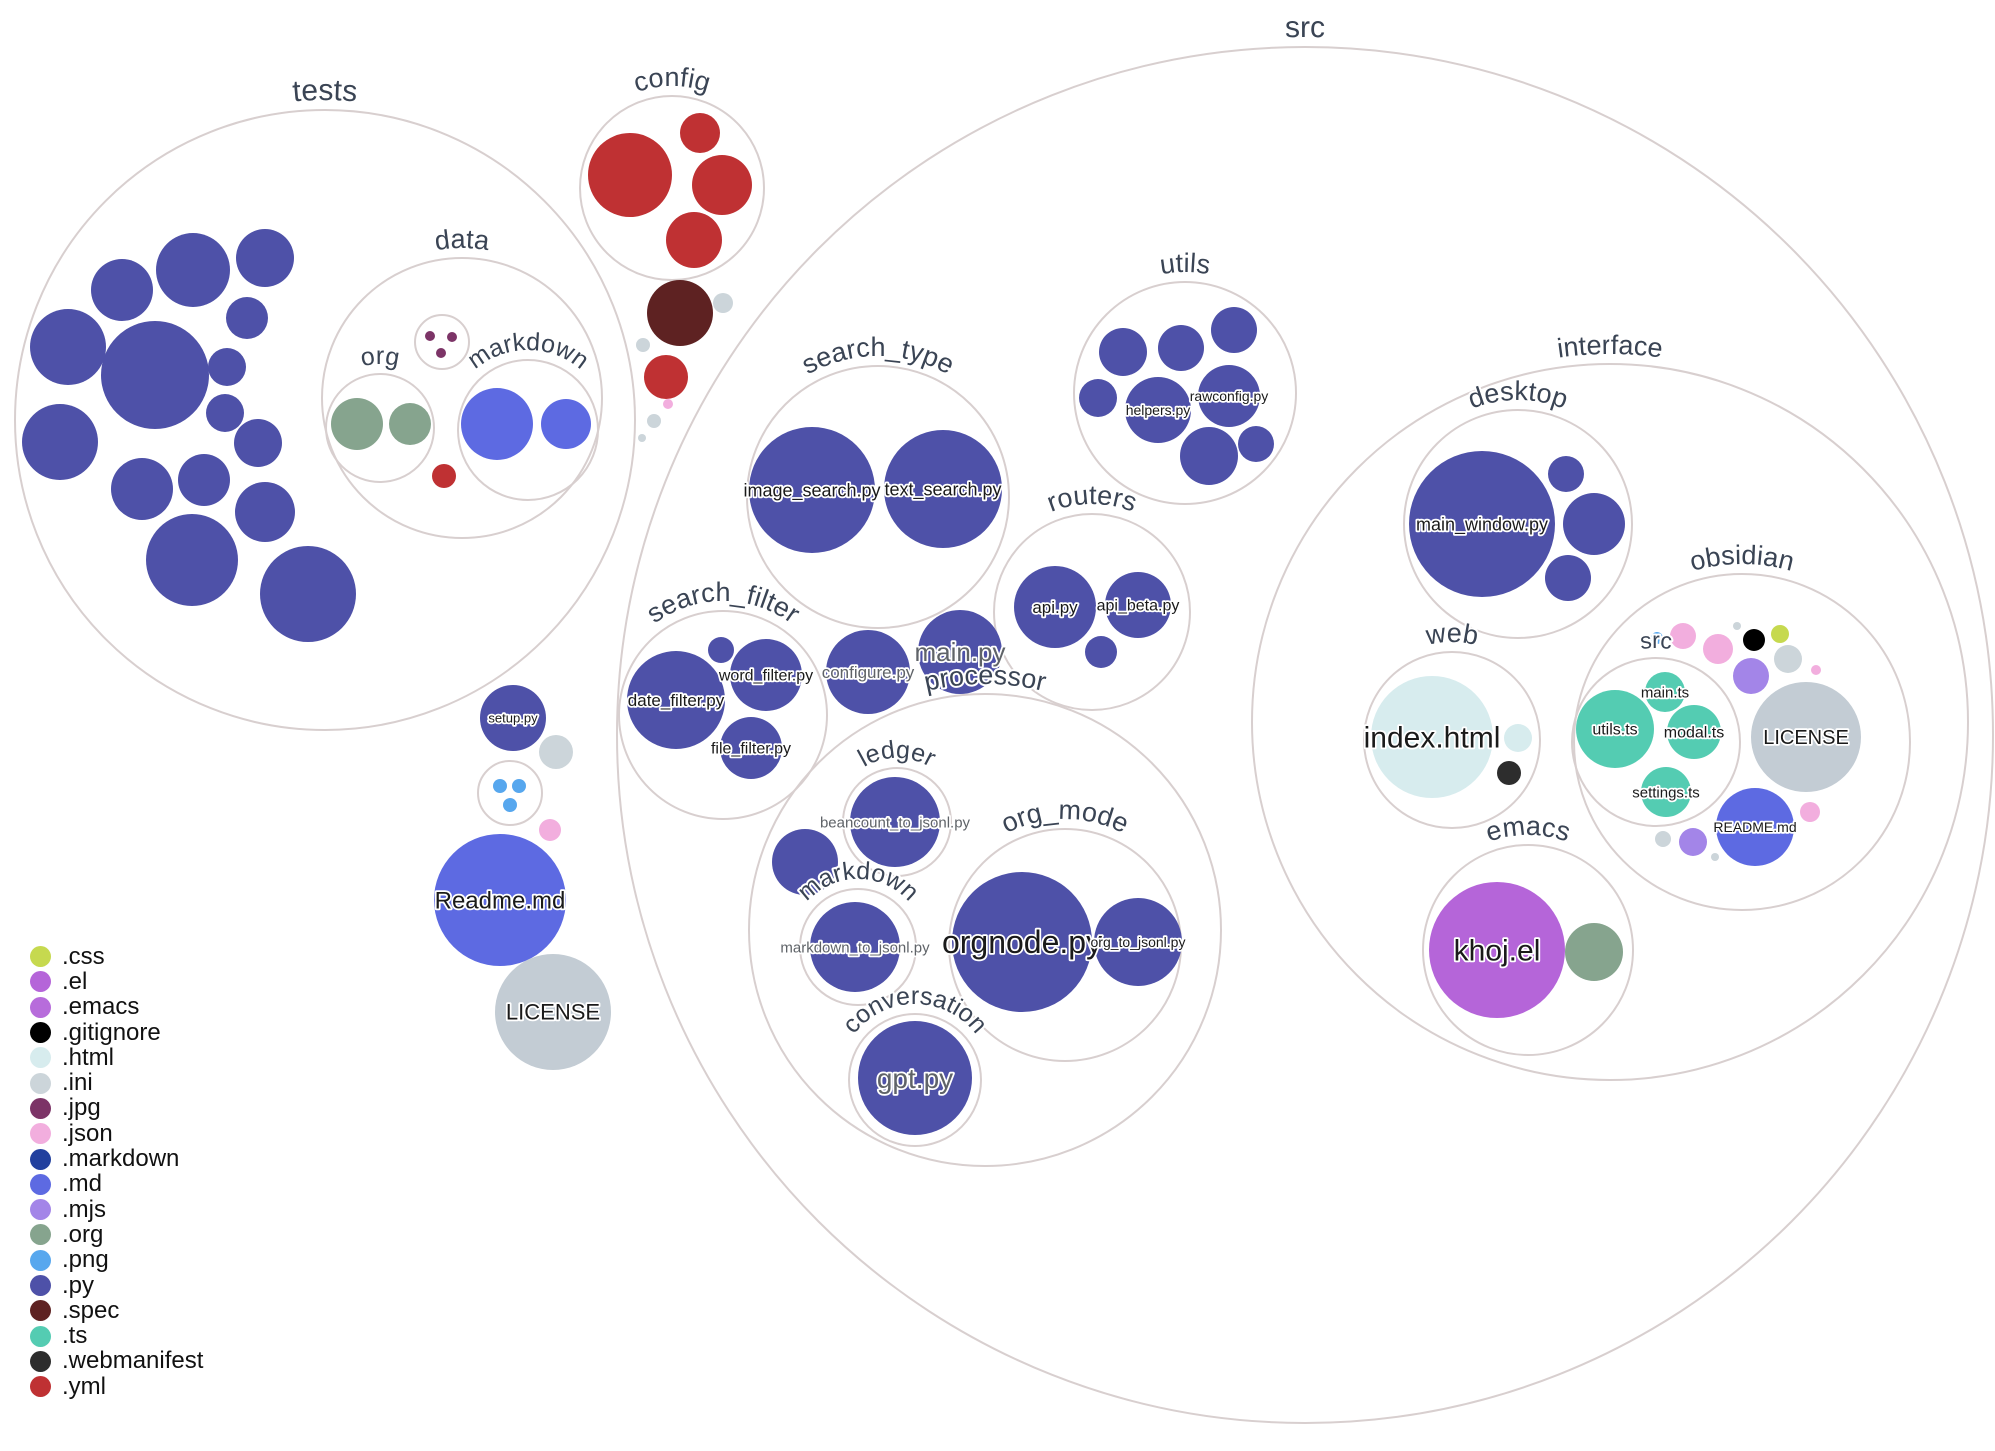 The height and width of the screenshot is (1451, 1995). What do you see at coordinates (1666, 792) in the screenshot?
I see `file-circle-settings.ts` at bounding box center [1666, 792].